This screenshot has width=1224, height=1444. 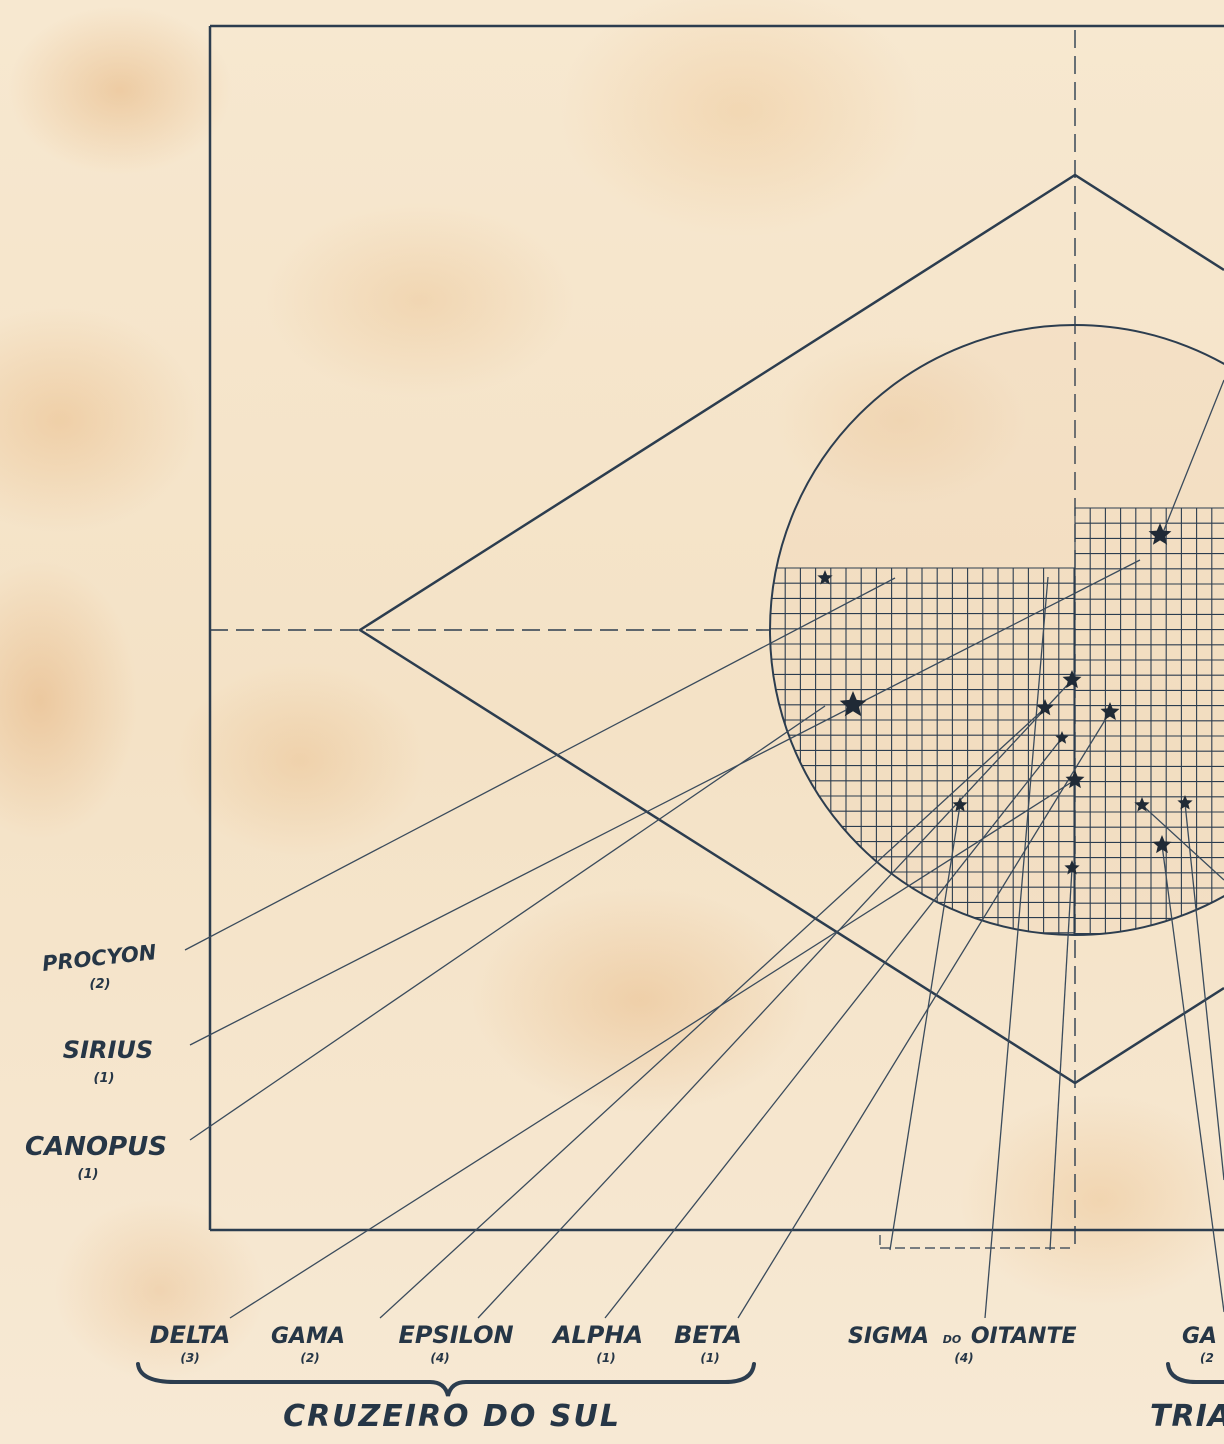 What do you see at coordinates (99, 958) in the screenshot?
I see `procyon-label: PROCYON` at bounding box center [99, 958].